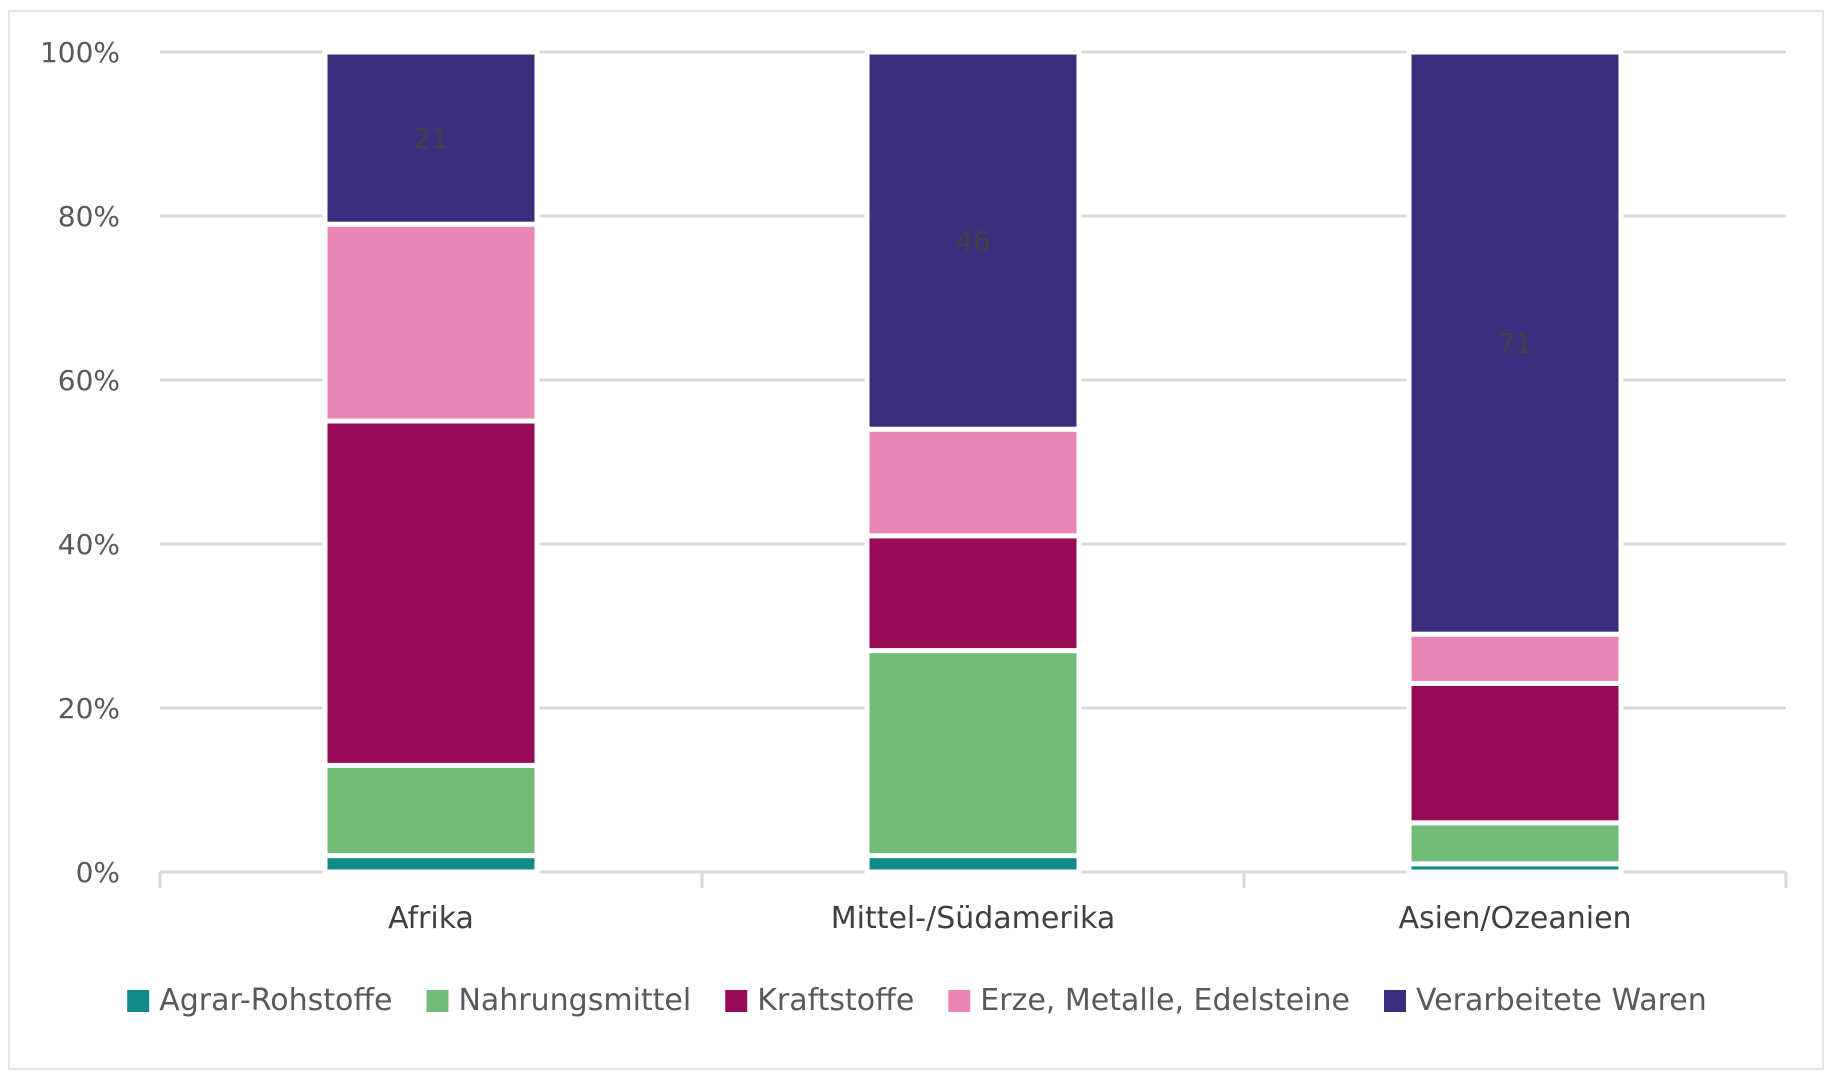 Image resolution: width=1834 pixels, height=1078 pixels. I want to click on y-tick-label: 80%, so click(89, 216).